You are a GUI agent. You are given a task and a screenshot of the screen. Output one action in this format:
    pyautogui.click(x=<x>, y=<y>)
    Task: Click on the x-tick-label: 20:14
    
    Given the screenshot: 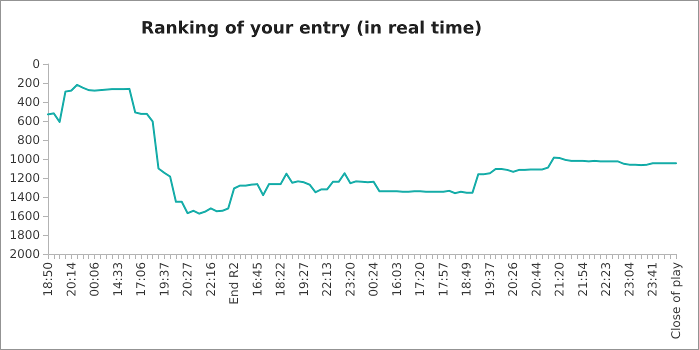 What is the action you would take?
    pyautogui.click(x=71, y=279)
    